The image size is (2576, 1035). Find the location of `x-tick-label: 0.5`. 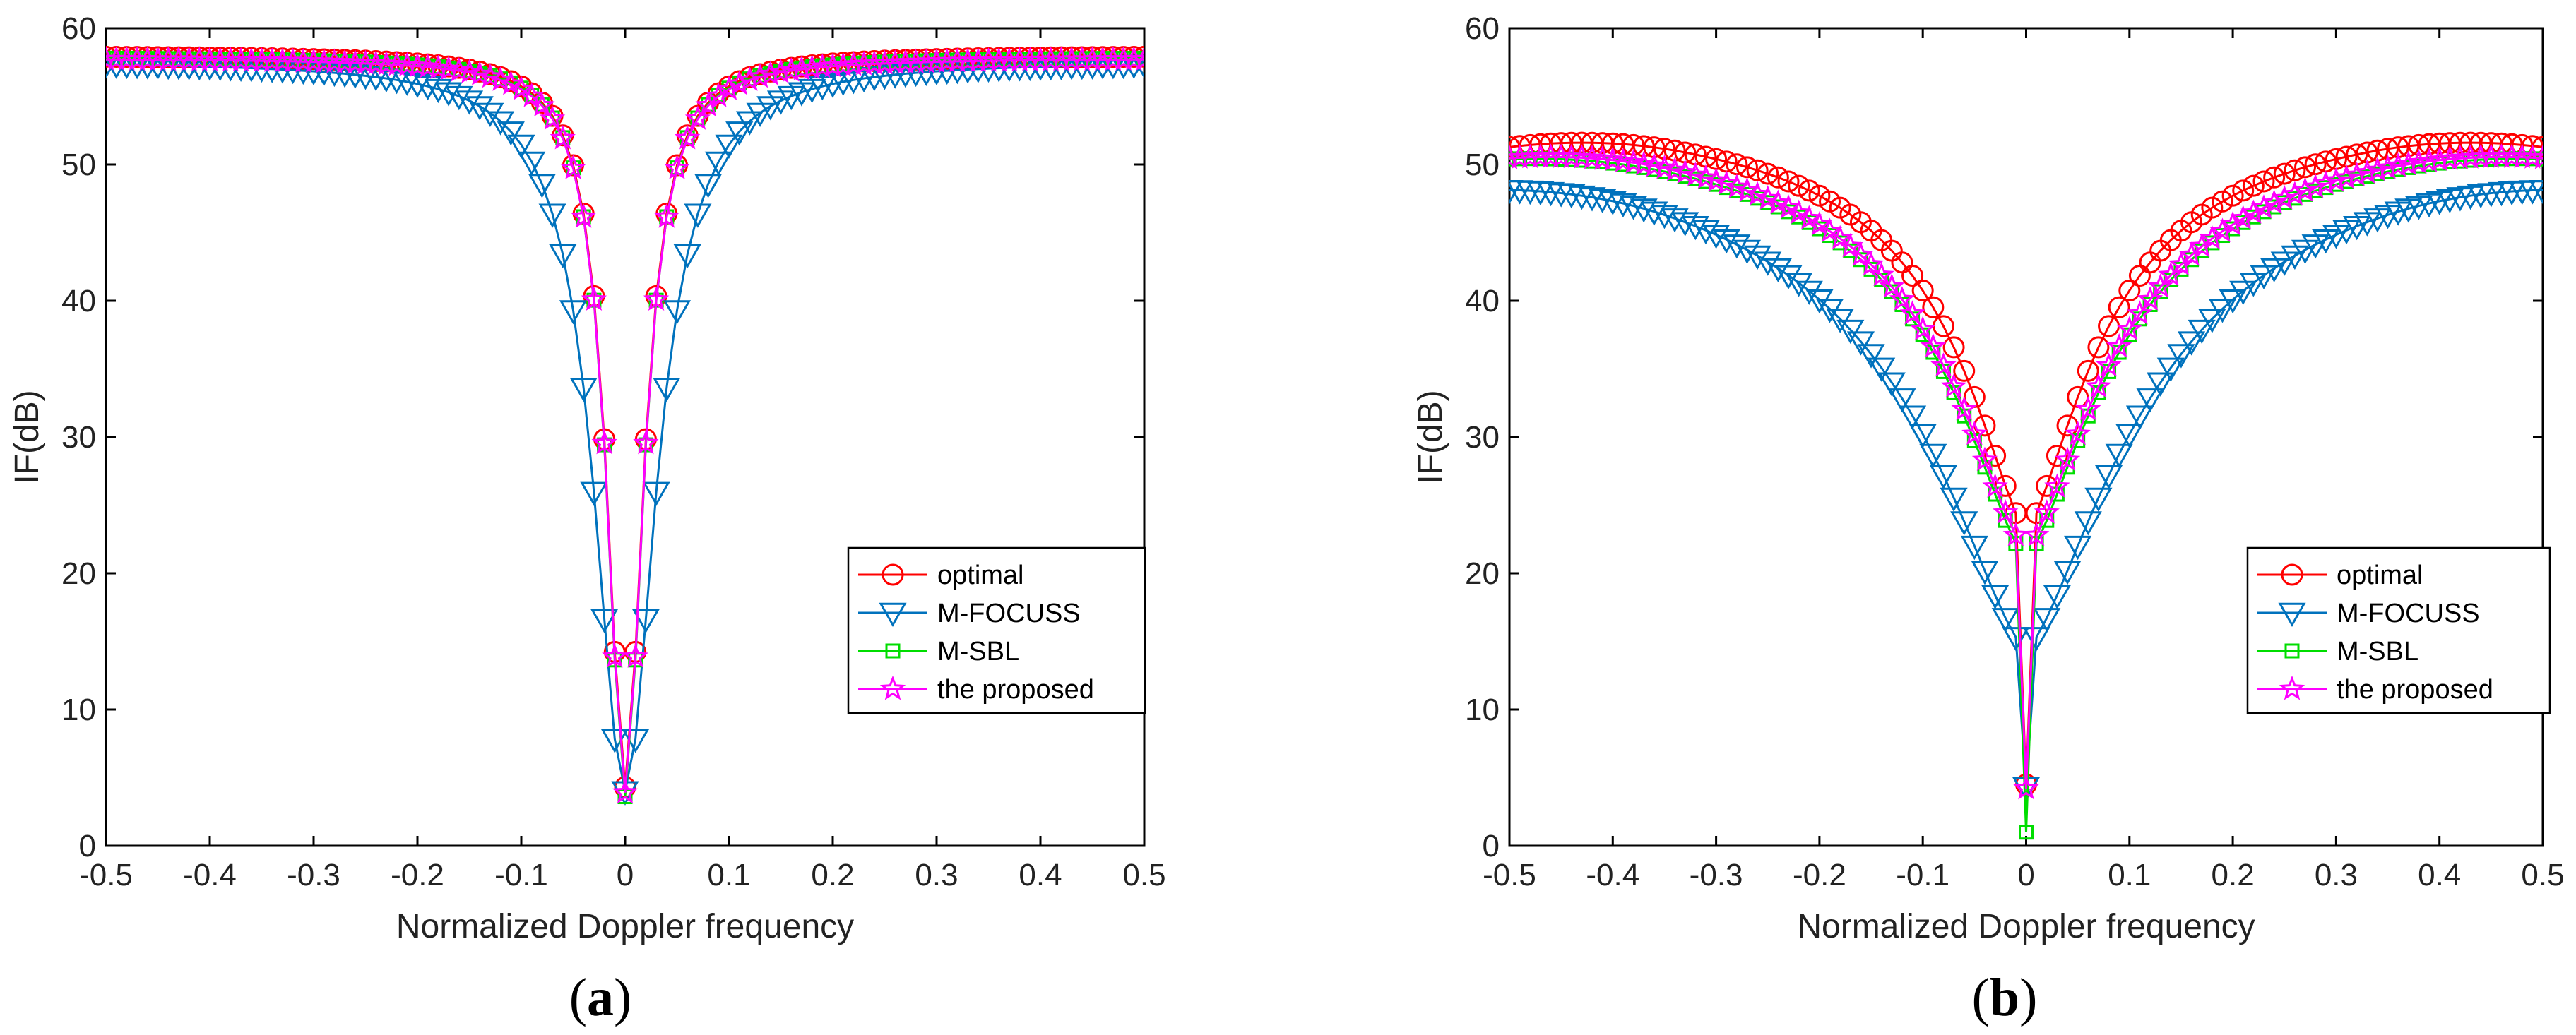

x-tick-label: 0.5 is located at coordinates (1143, 875).